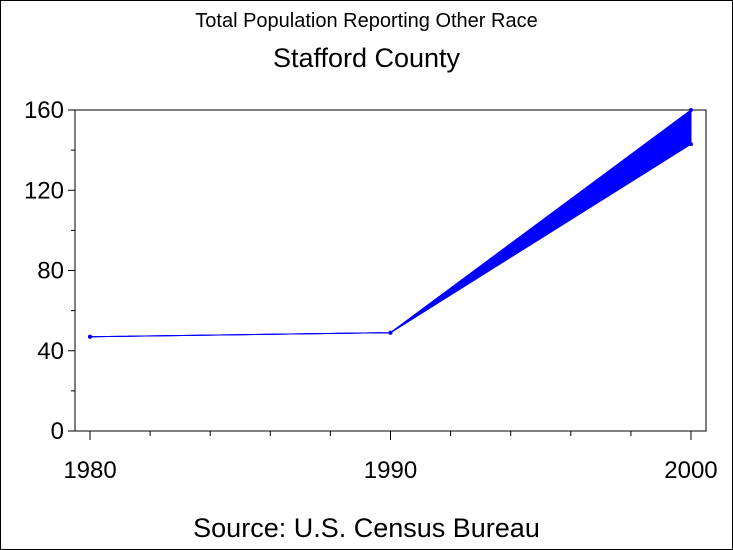  What do you see at coordinates (44, 190) in the screenshot?
I see `y-tick-label: 120` at bounding box center [44, 190].